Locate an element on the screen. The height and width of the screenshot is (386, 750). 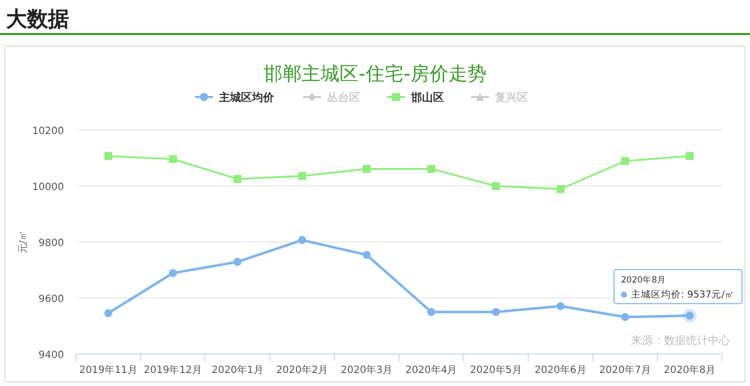
legend-label: 主城区均价 is located at coordinates (246, 97).